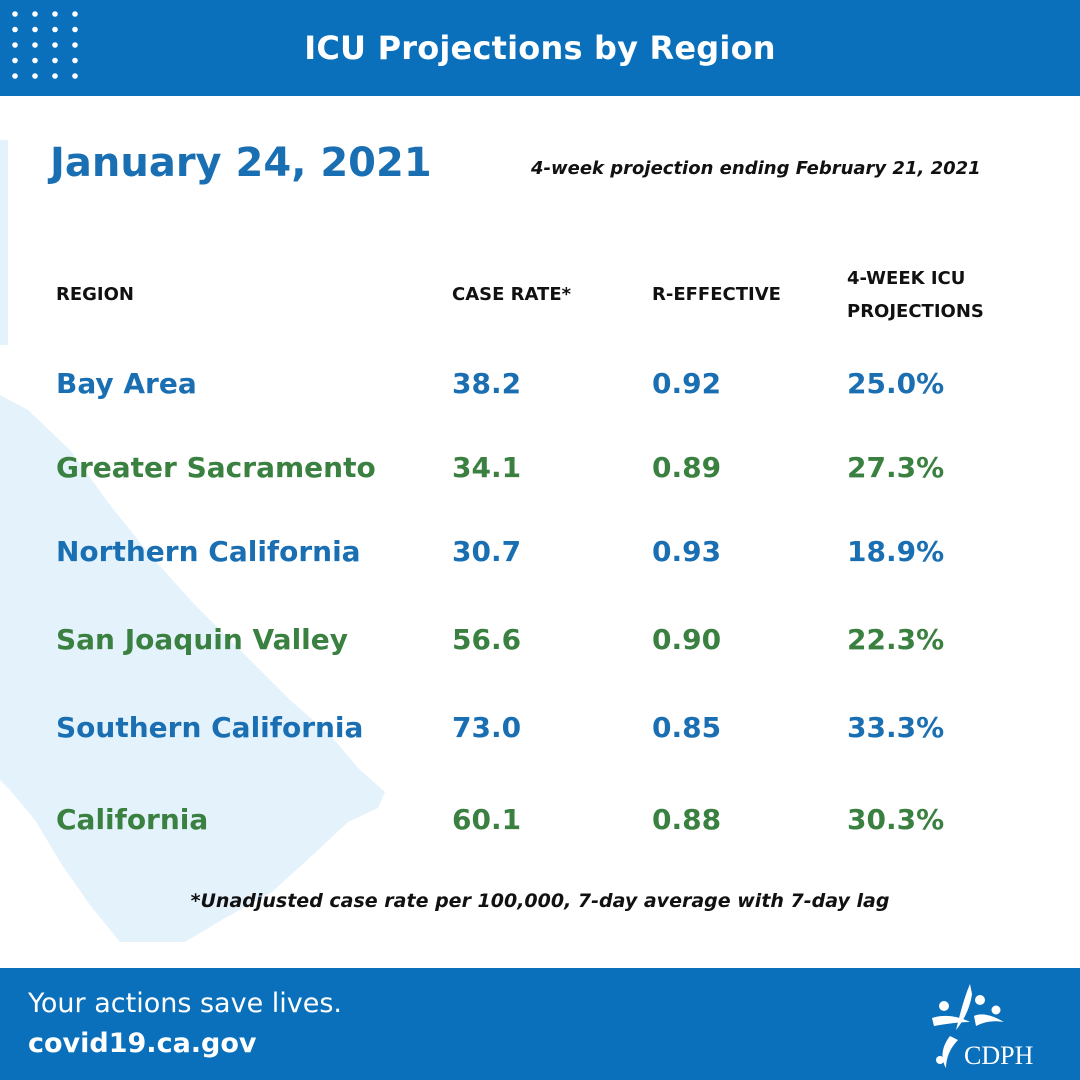  I want to click on footer-tagline: Your actions save lives., so click(185, 1003).